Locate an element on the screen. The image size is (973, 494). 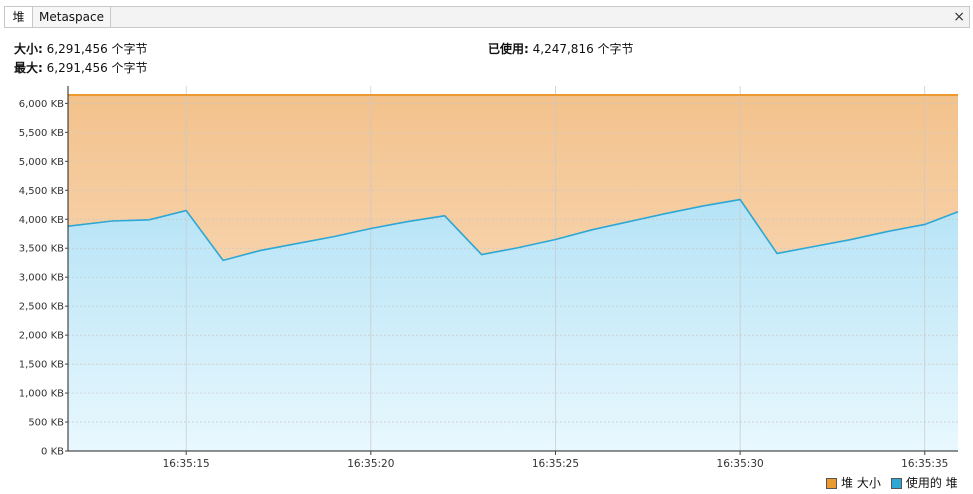
legend-used-label: 使用的 堆 is located at coordinates (931, 483).